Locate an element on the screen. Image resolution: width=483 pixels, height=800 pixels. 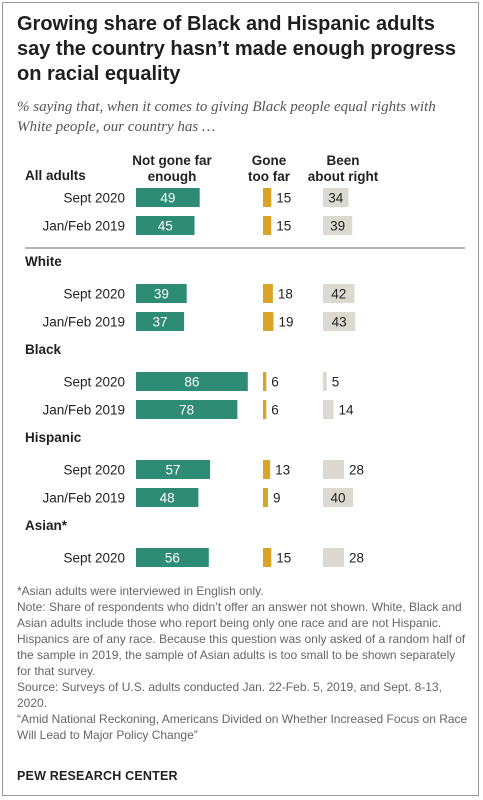
value-label-been-about-right-white-sept-2020: 42 is located at coordinates (338, 294).